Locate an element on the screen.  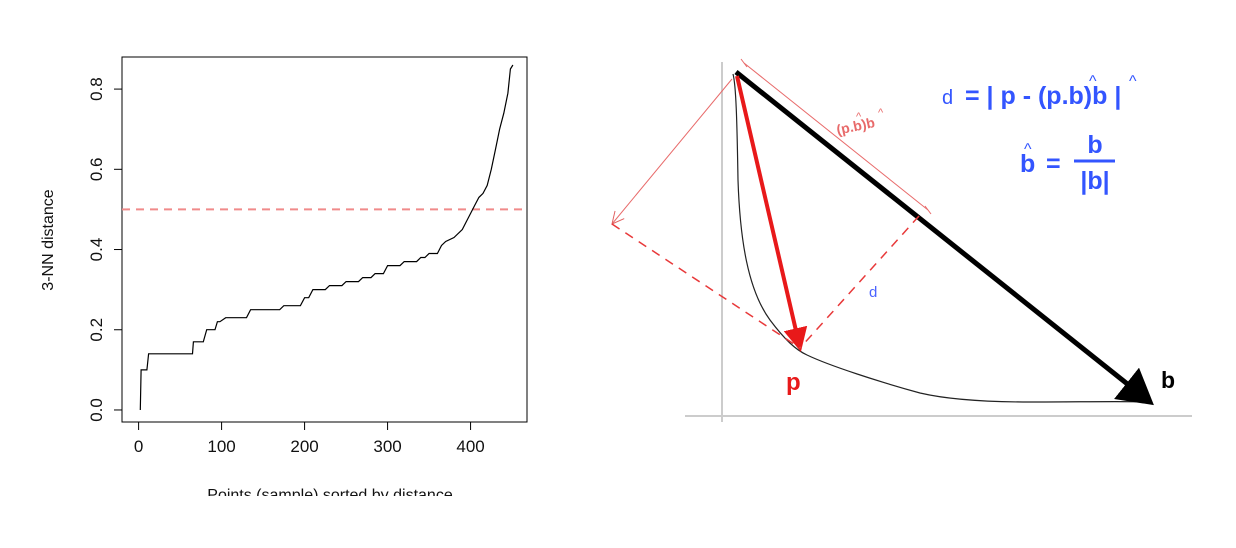
x-tick-label: 0 is located at coordinates (138, 446).